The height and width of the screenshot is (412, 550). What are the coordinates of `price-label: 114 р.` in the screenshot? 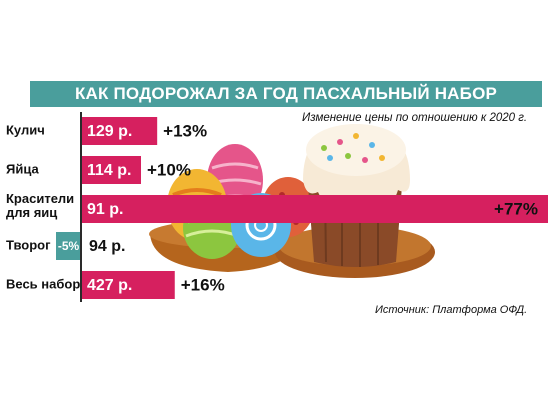 It's located at (109, 170).